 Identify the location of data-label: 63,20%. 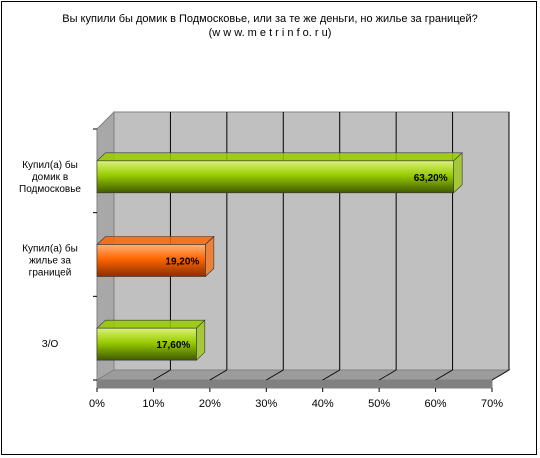
(431, 178).